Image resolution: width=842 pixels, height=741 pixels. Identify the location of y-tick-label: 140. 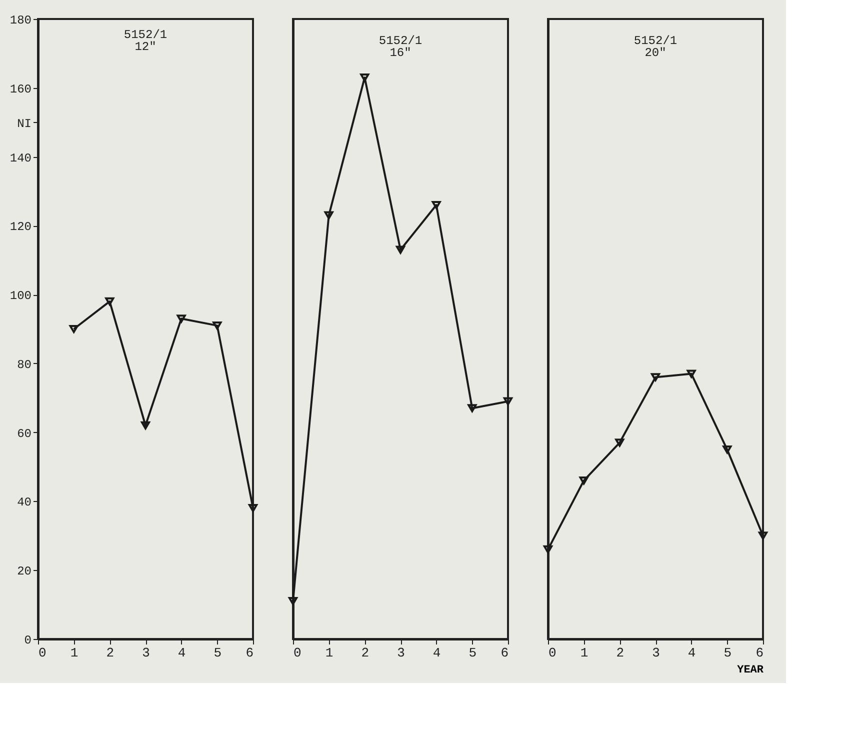
(21, 158).